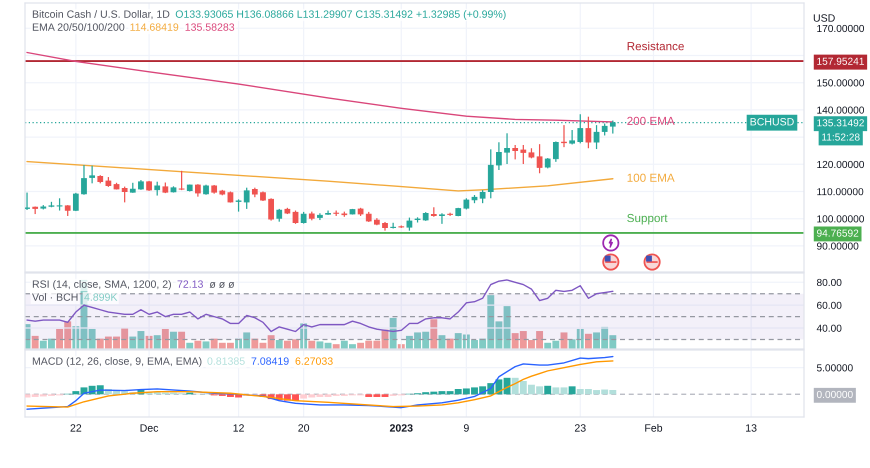 Image resolution: width=870 pixels, height=468 pixels. What do you see at coordinates (314, 361) in the screenshot?
I see `annotation: 6.27033` at bounding box center [314, 361].